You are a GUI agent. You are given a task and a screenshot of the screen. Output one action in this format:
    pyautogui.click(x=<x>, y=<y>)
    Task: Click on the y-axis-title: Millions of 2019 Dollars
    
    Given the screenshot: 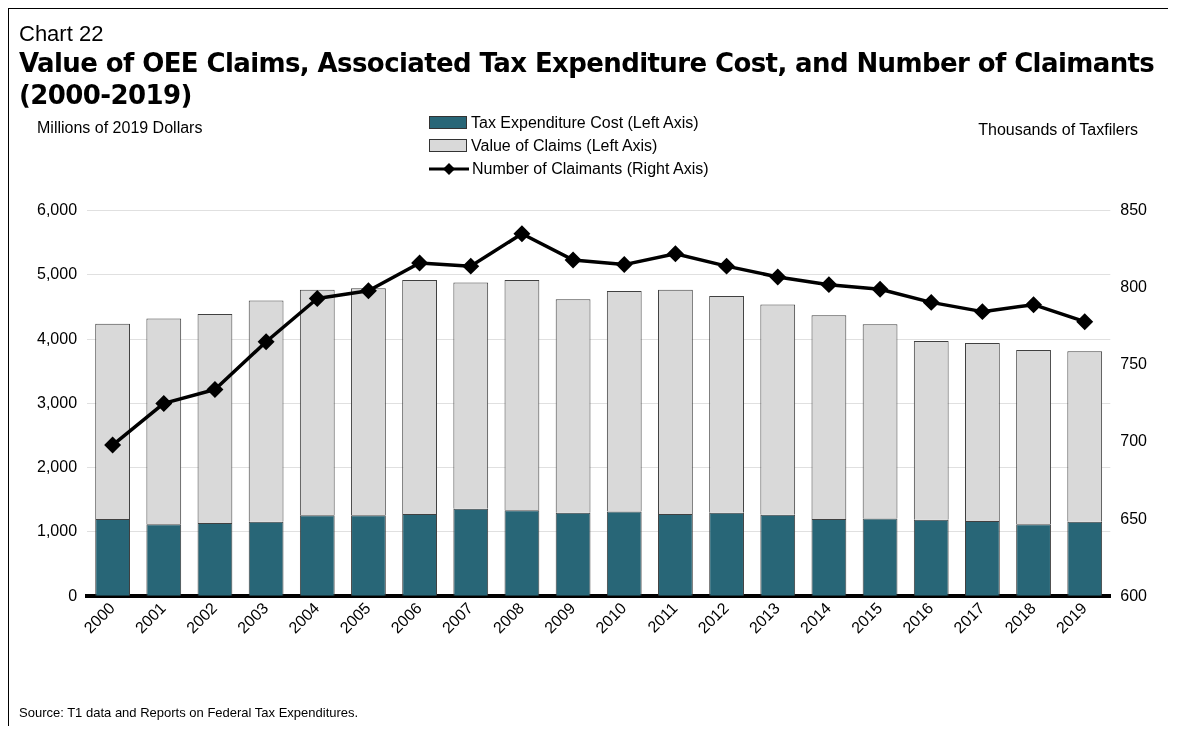 What is the action you would take?
    pyautogui.click(x=120, y=128)
    